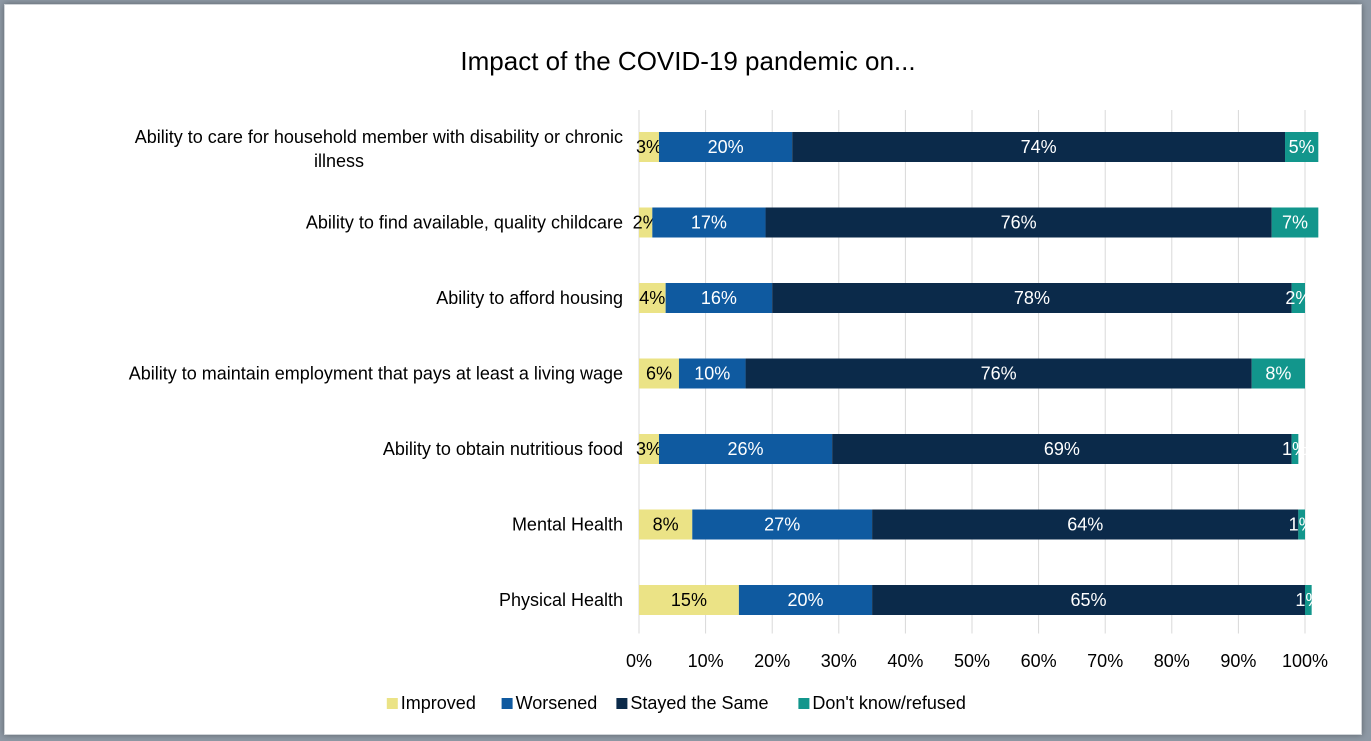 Image resolution: width=1371 pixels, height=741 pixels. I want to click on x-tick-label: 90%, so click(1238, 661).